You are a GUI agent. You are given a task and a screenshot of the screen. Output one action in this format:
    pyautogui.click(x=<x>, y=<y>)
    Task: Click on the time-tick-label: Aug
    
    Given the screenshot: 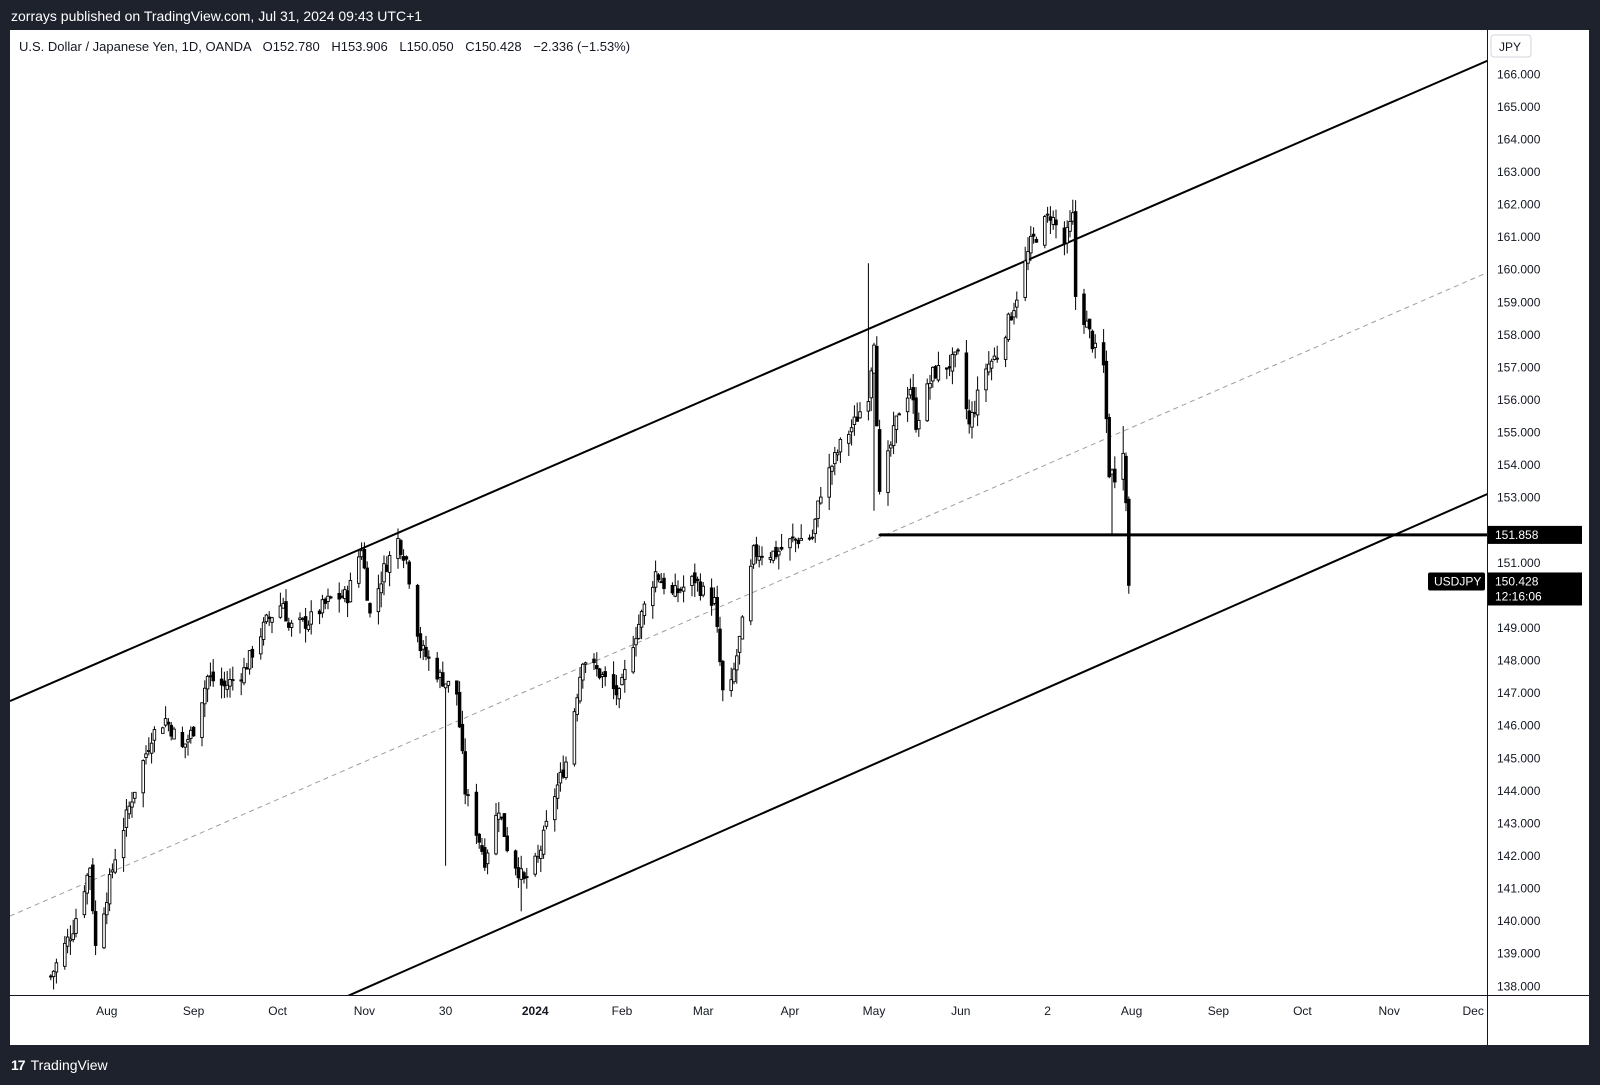 What is the action you would take?
    pyautogui.click(x=1131, y=1011)
    